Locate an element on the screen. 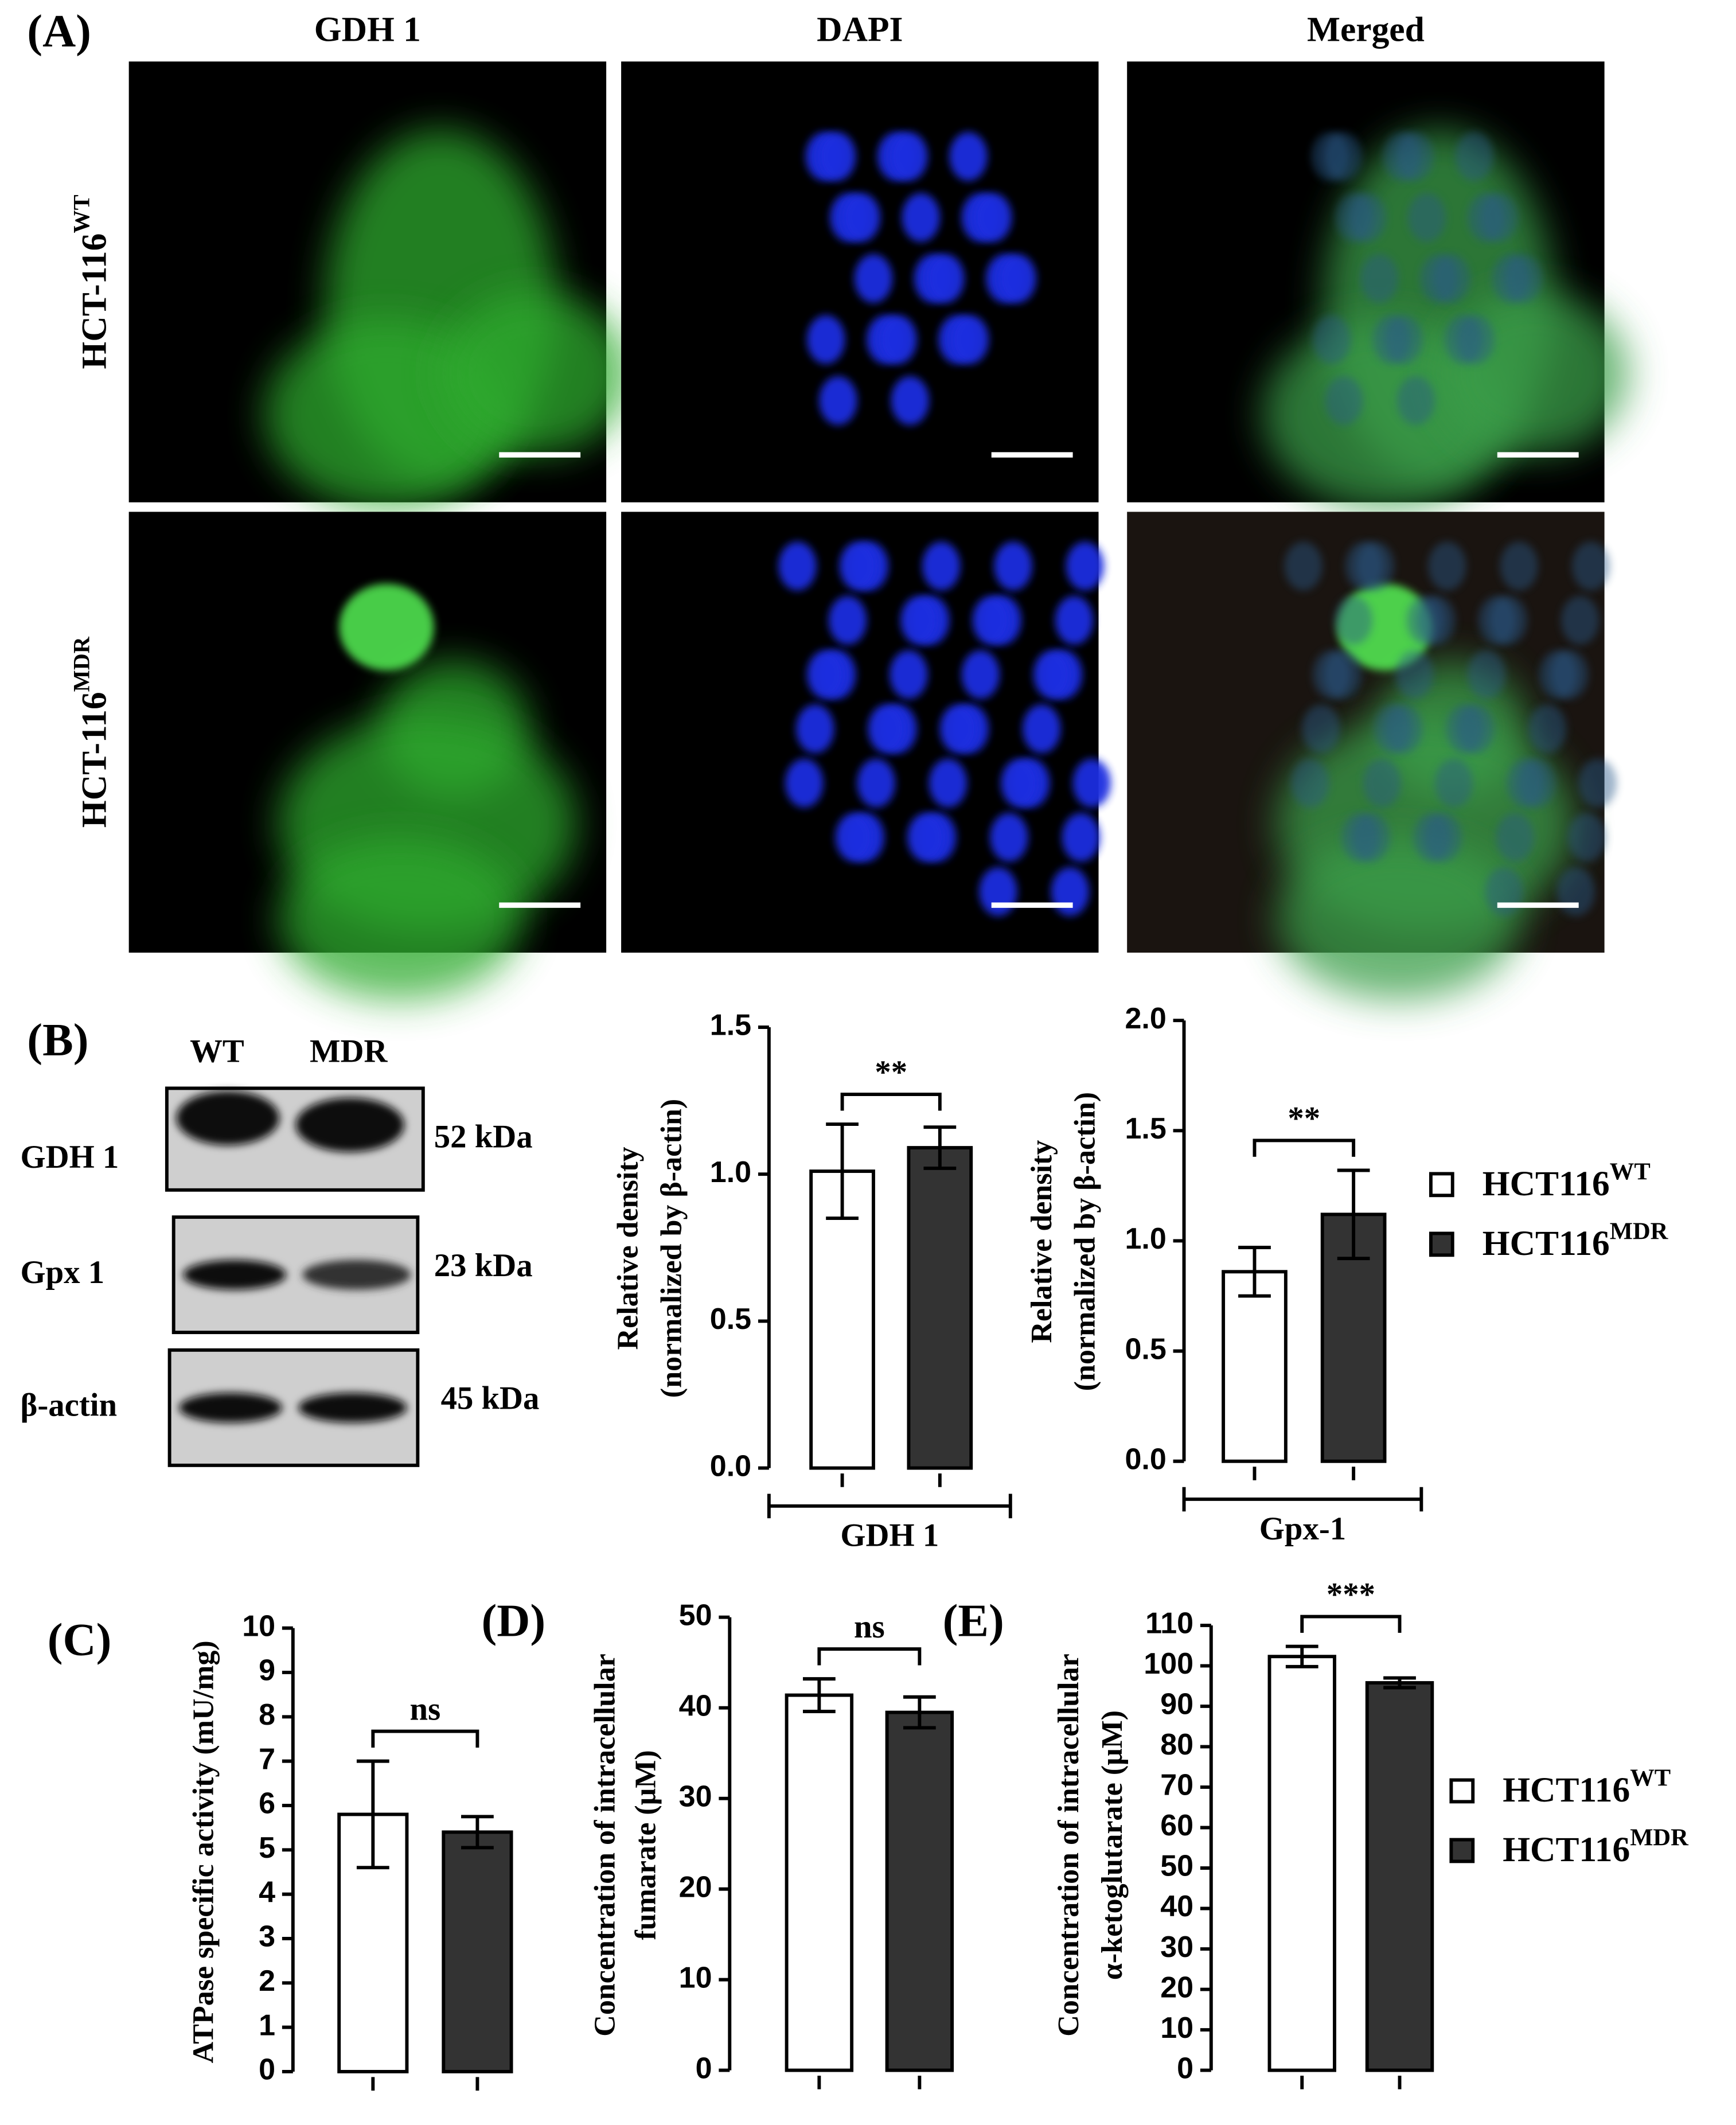 The image size is (1736, 2125). band-size: 23 kDa is located at coordinates (483, 1265).